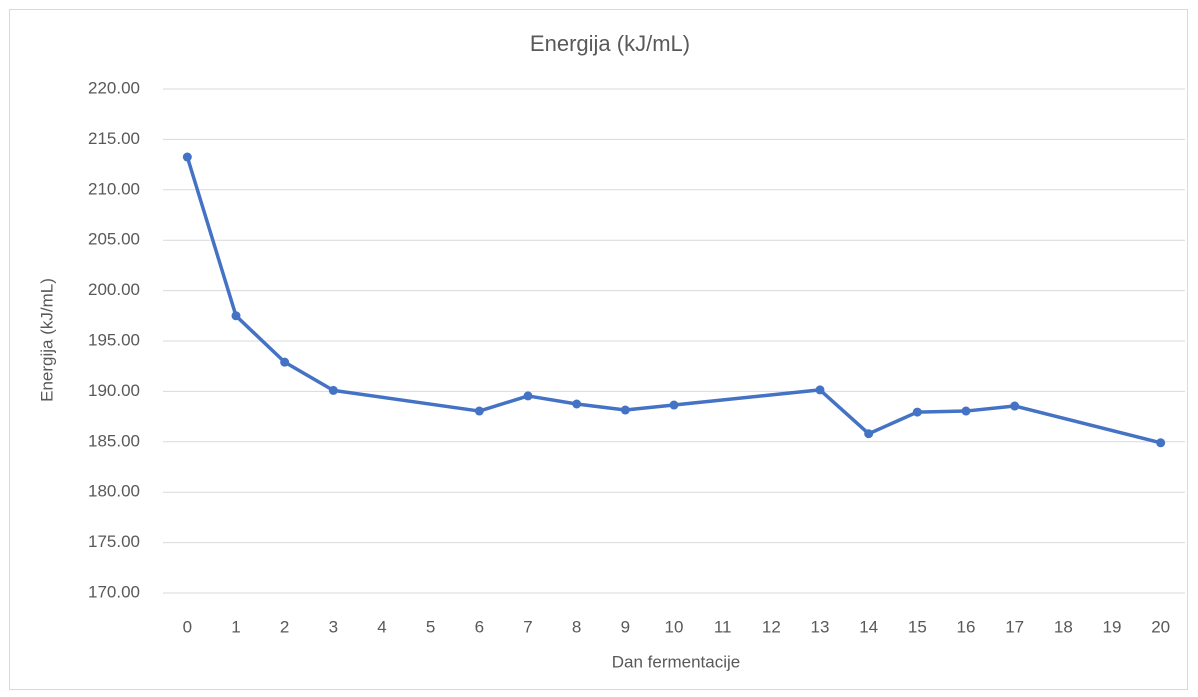 This screenshot has width=1198, height=697. I want to click on x-tick-label: 5, so click(430, 626).